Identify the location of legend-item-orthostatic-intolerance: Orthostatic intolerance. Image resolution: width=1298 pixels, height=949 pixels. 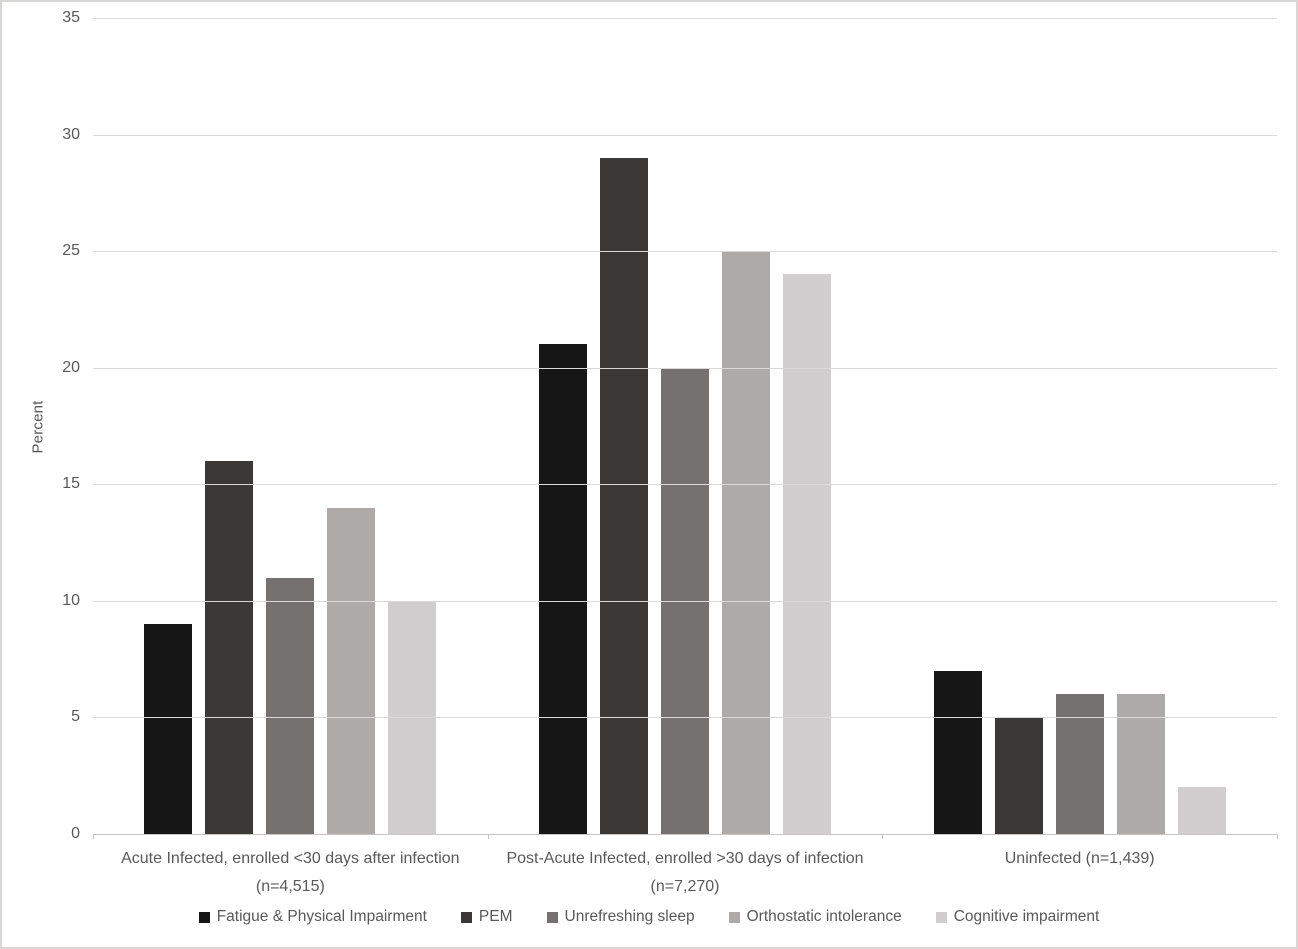
(815, 917).